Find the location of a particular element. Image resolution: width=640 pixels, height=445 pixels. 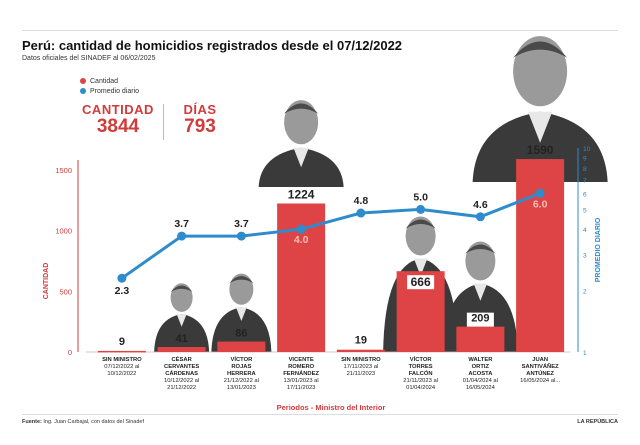

legend-item-cantidad: Cantidad is located at coordinates (109, 81).